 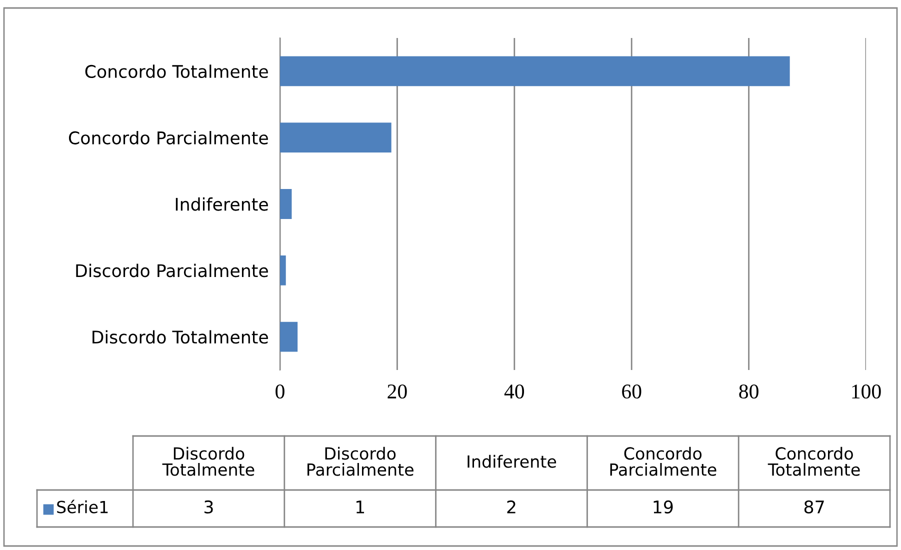 What do you see at coordinates (514, 391) in the screenshot?
I see `x-tick-label: 40` at bounding box center [514, 391].